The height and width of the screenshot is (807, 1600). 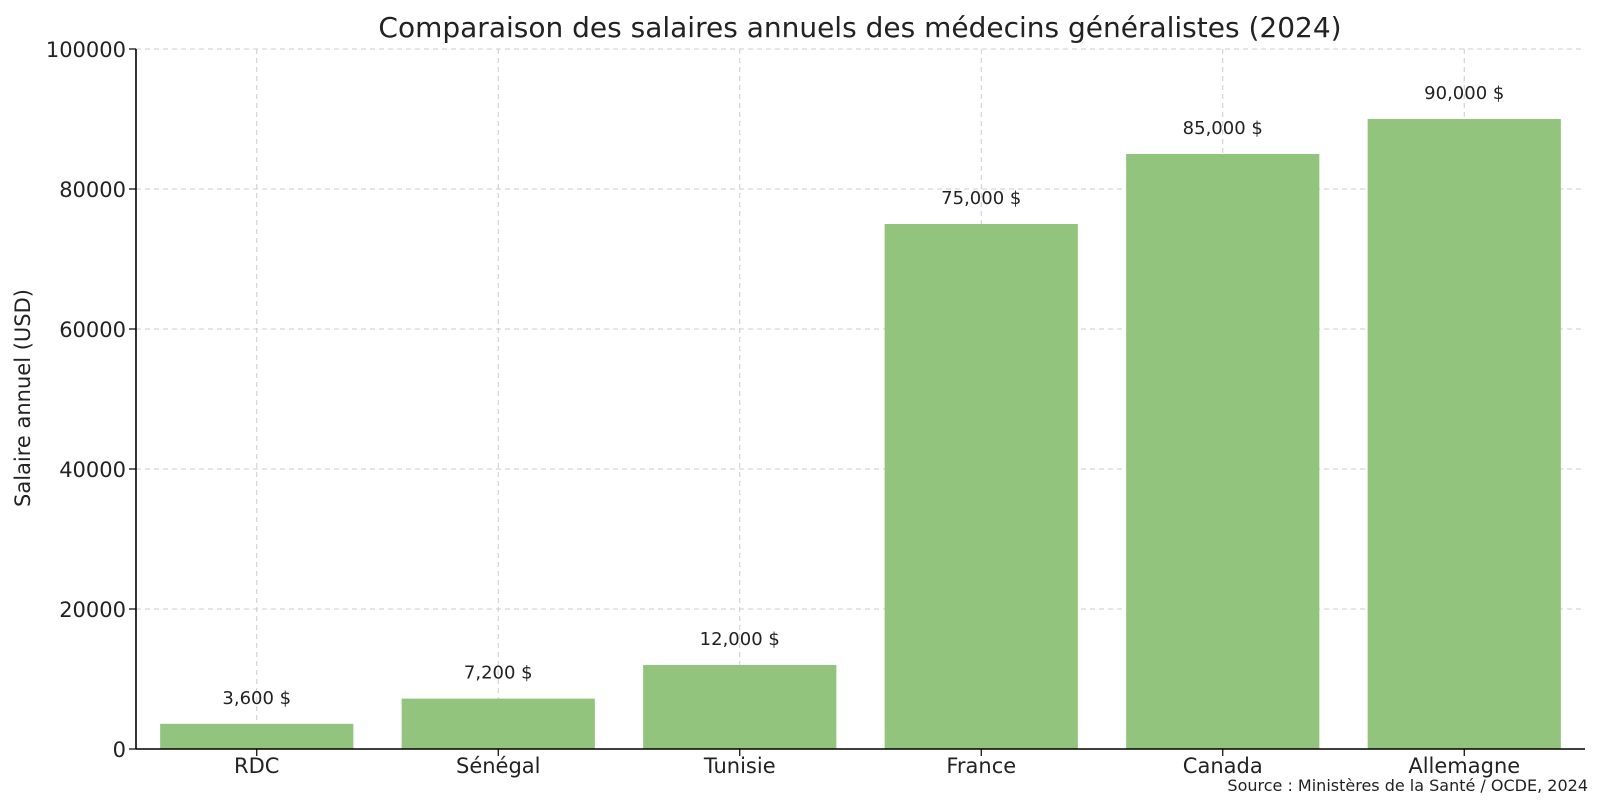 What do you see at coordinates (1223, 766) in the screenshot?
I see `x-tick-label: Canada` at bounding box center [1223, 766].